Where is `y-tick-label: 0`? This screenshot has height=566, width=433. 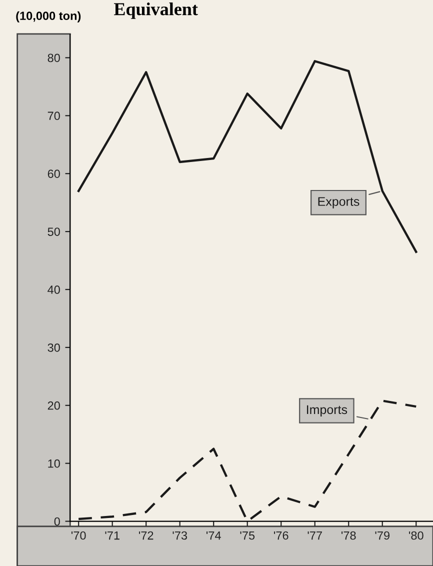 y-tick-label: 0 is located at coordinates (57, 521).